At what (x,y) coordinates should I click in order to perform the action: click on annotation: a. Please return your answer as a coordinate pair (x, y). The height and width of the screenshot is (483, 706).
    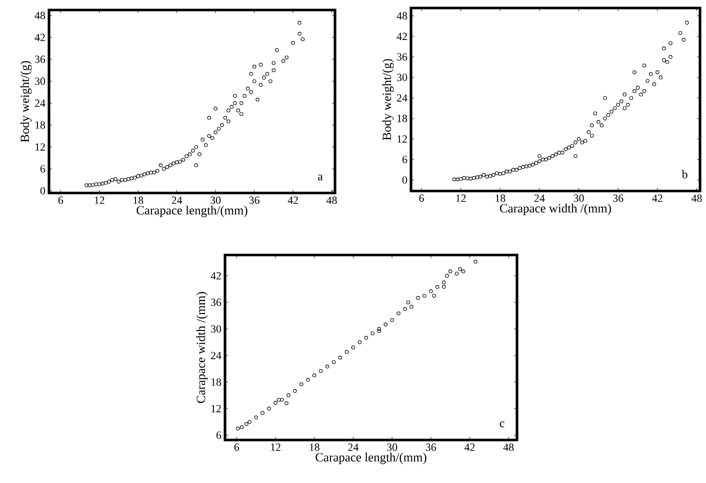
    Looking at the image, I should click on (320, 177).